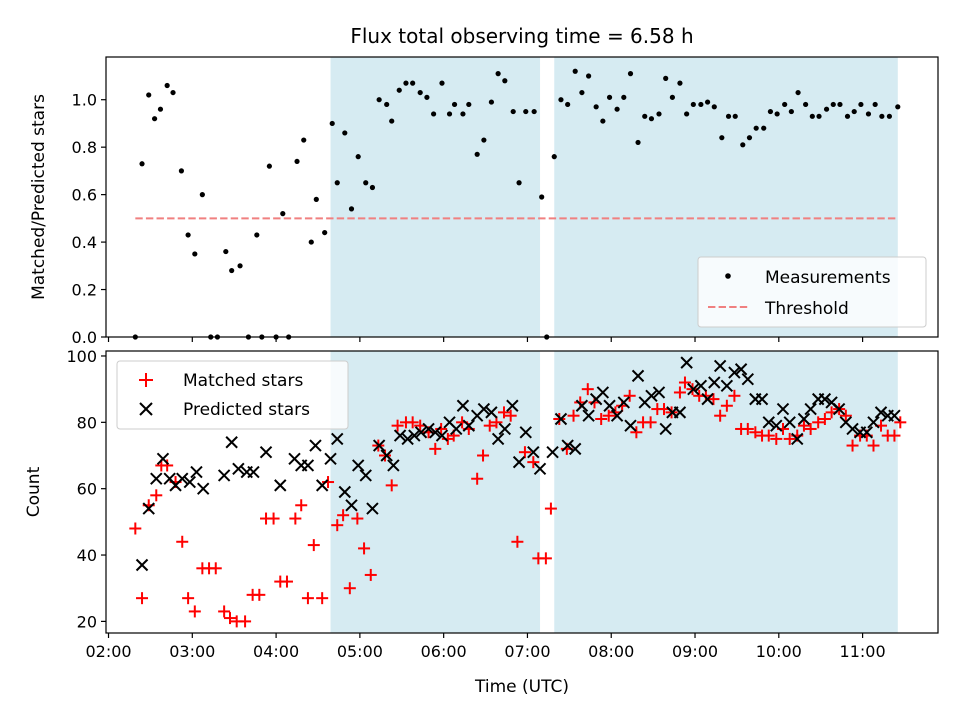  I want to click on top-legend: Measurements Threshold, so click(812, 292).